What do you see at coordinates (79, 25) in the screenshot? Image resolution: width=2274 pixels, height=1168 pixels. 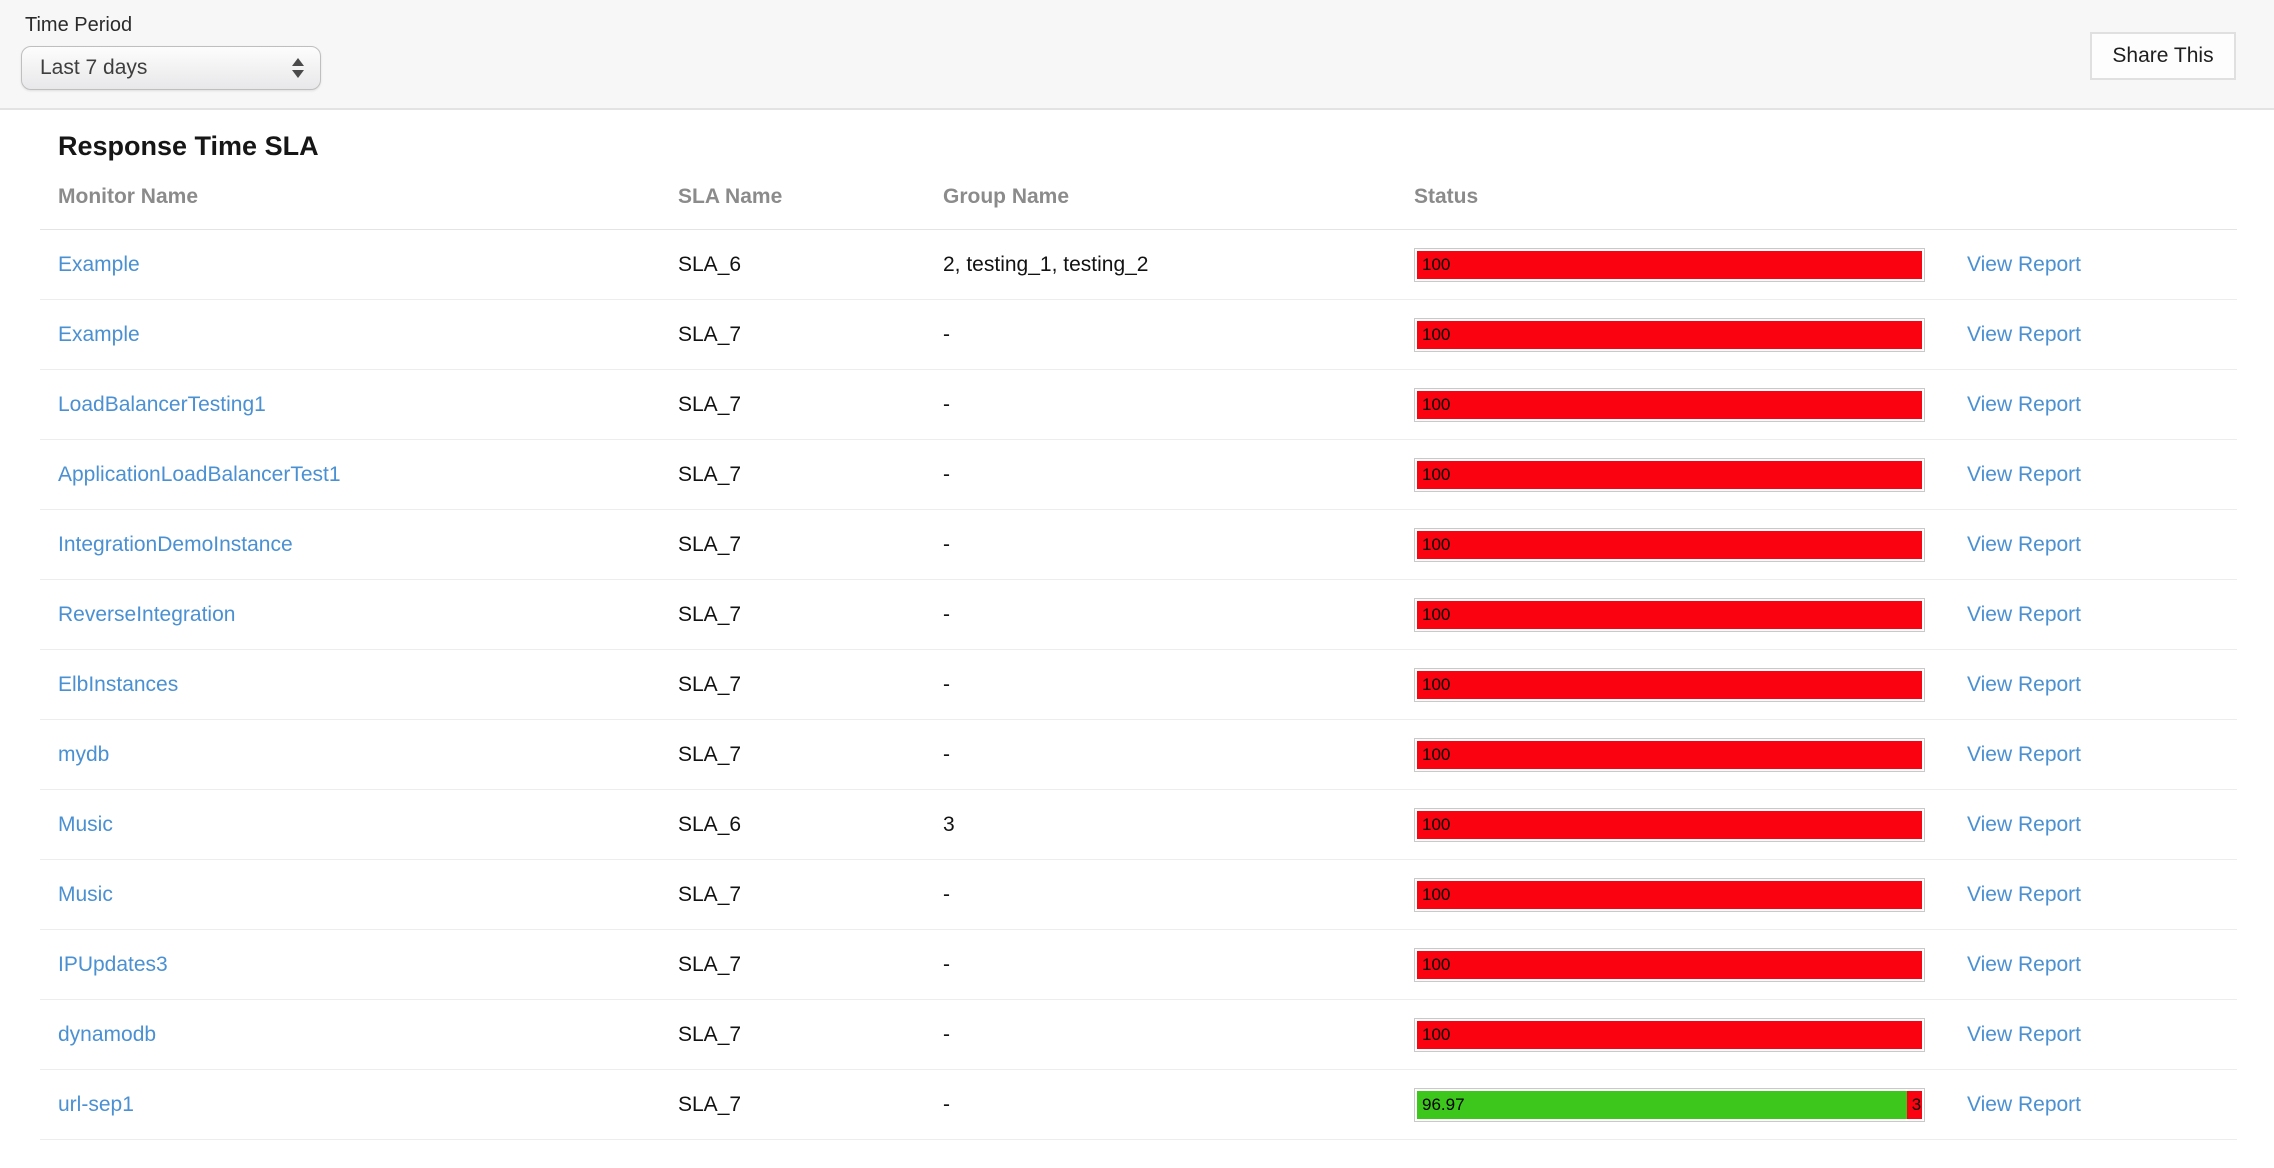 I see `time-period-label: Time Period` at bounding box center [79, 25].